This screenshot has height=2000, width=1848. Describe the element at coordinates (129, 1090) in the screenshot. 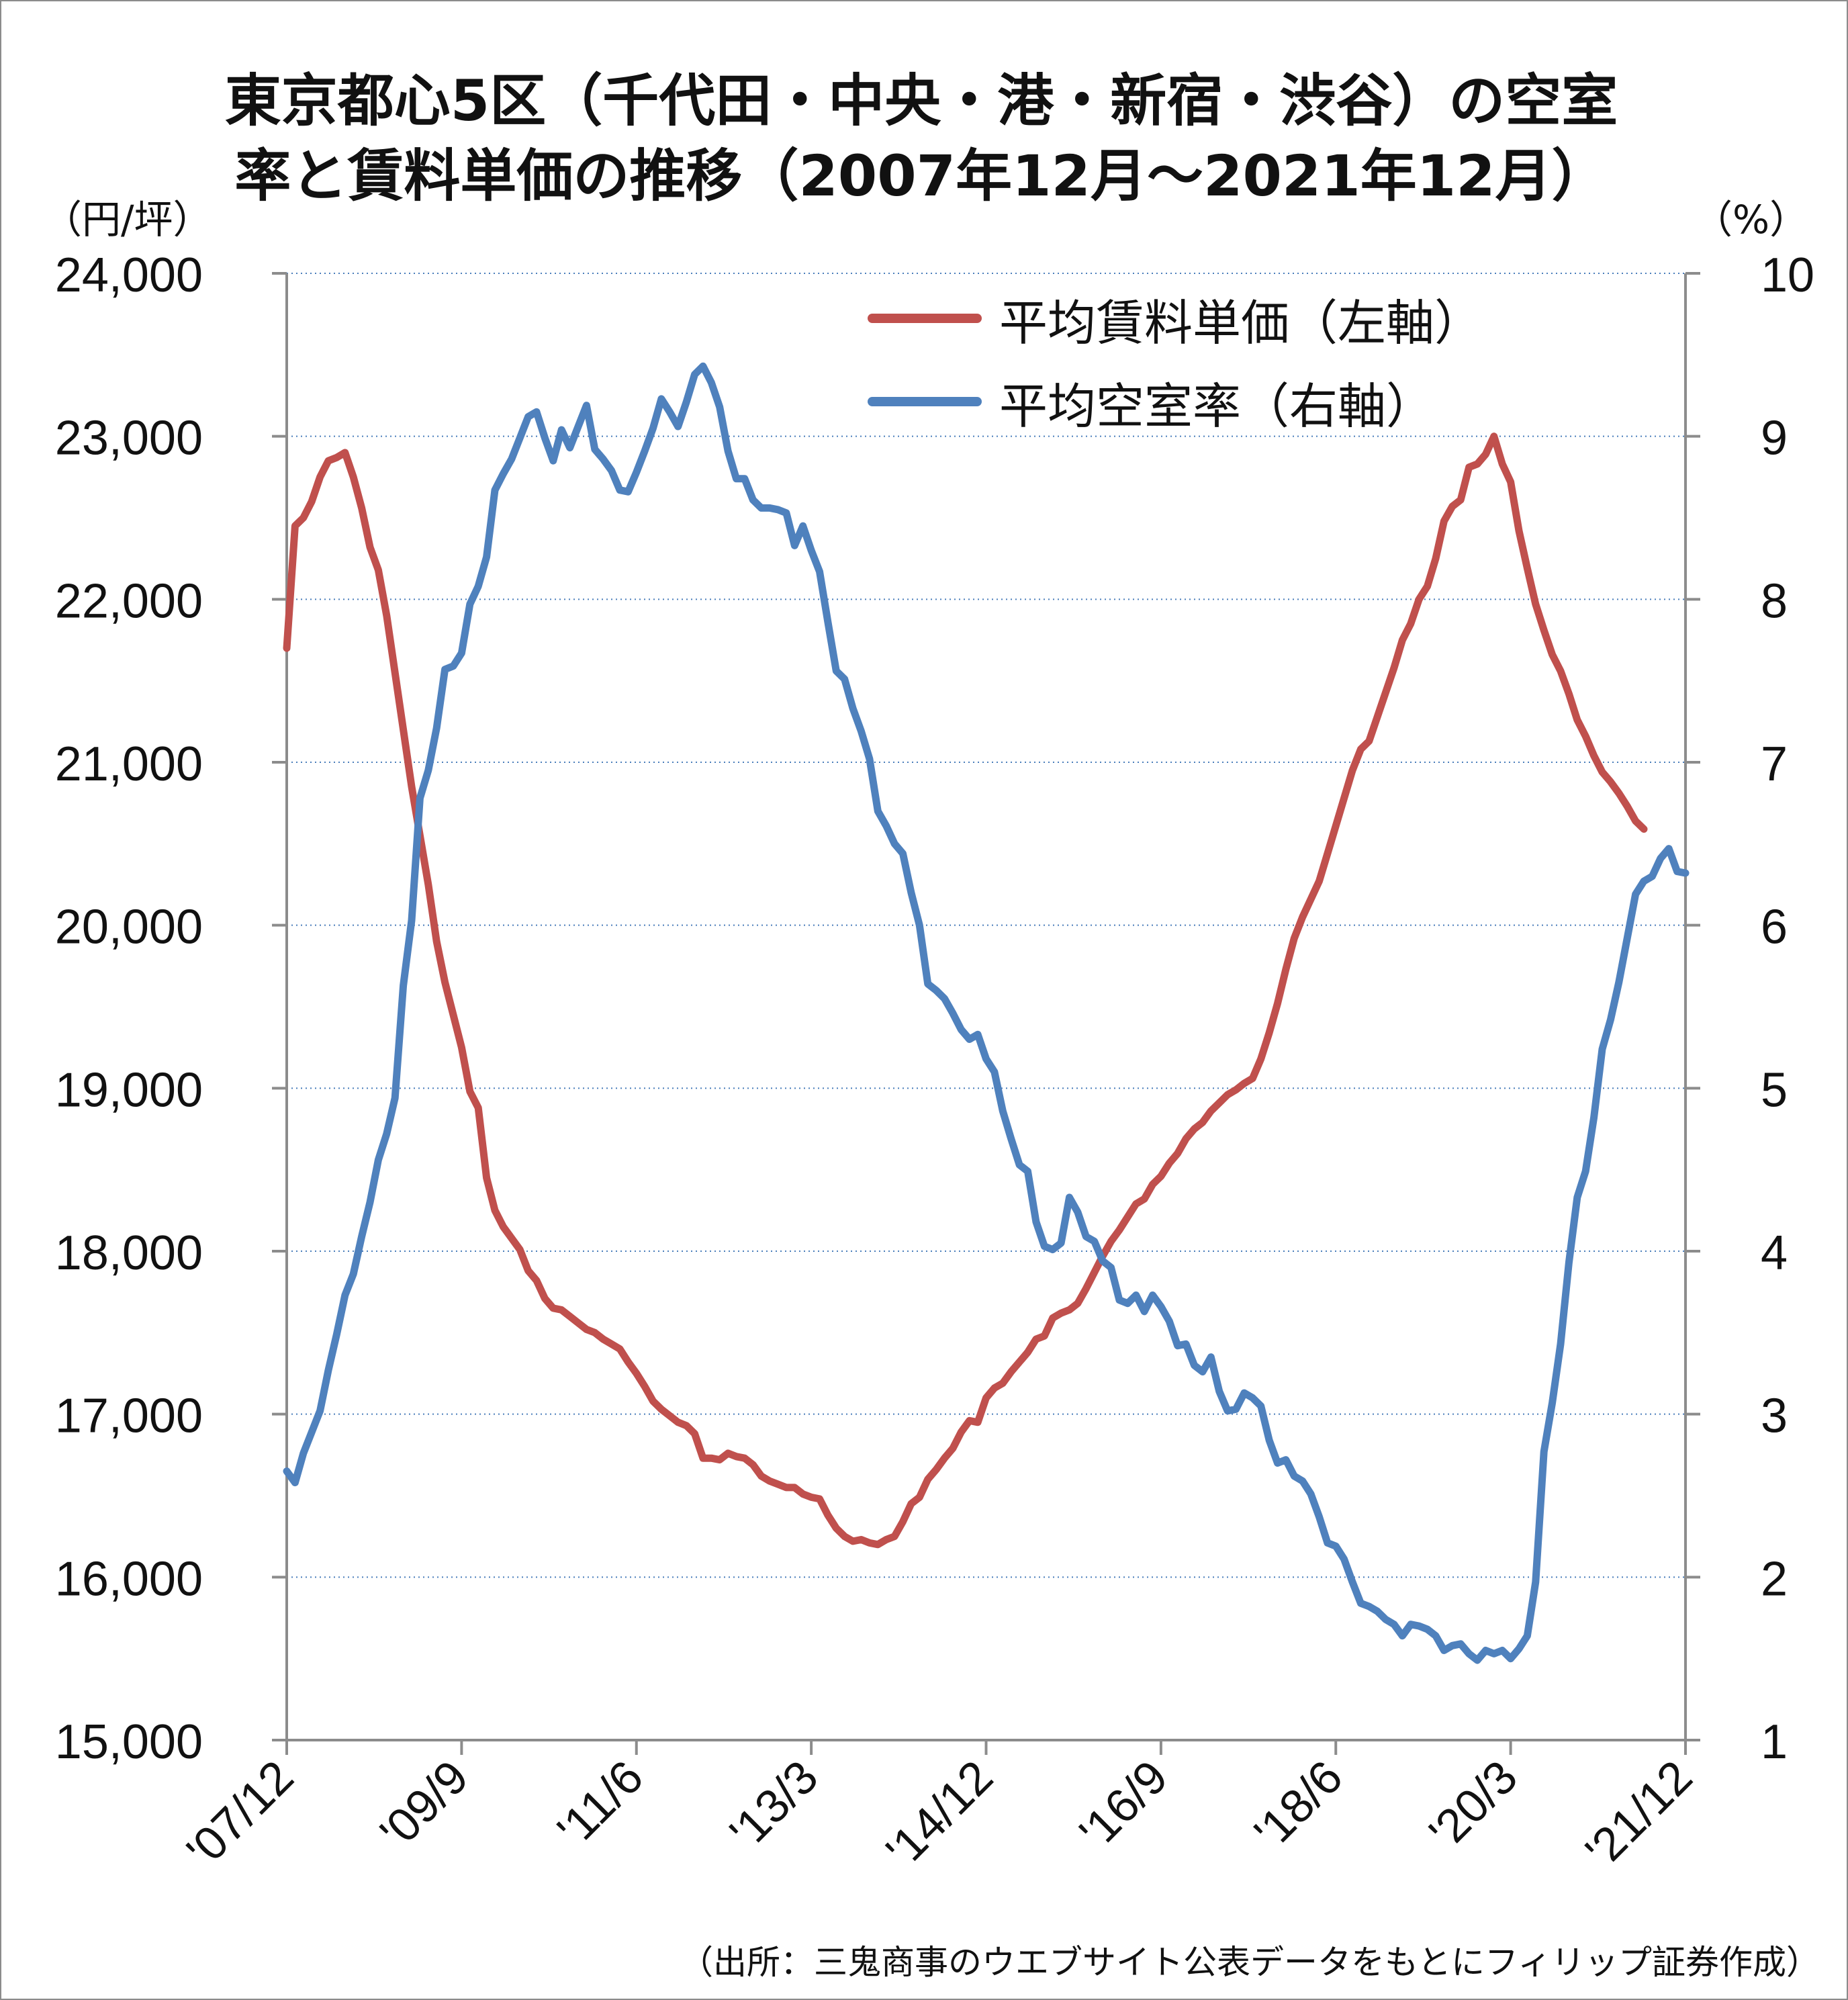

I see `y-left-tick-label: 19,000` at that location.